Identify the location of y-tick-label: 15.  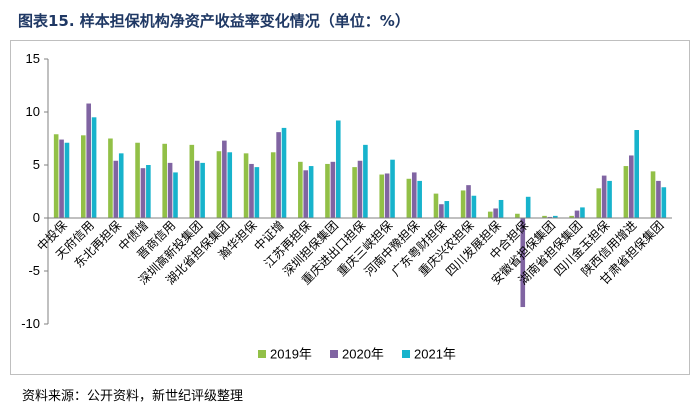
(33, 58).